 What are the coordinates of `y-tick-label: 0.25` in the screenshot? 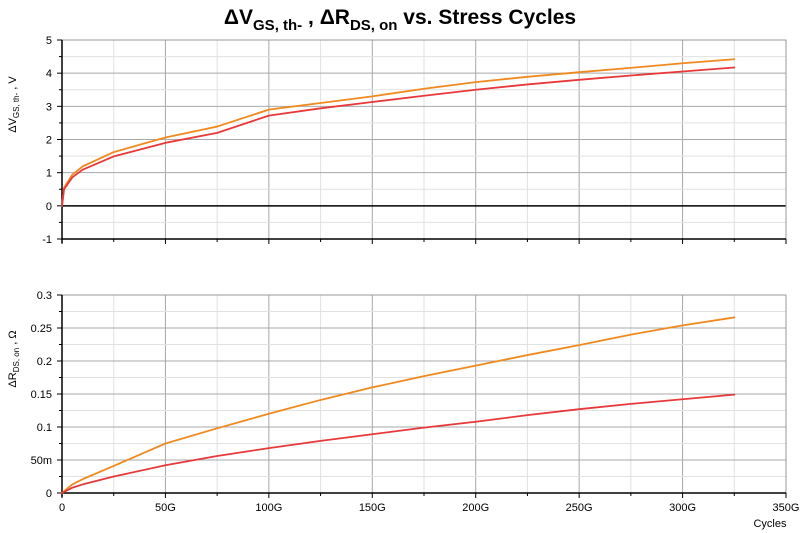 It's located at (41, 329).